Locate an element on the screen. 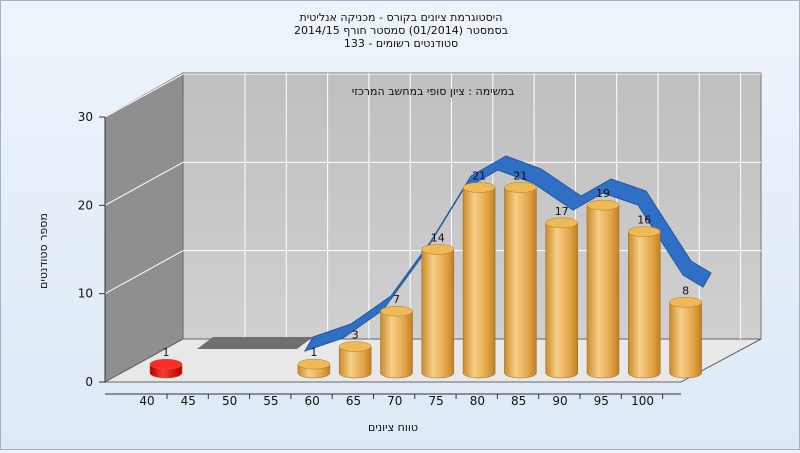  x-ticks: 40 45 50 55 60 65 70 75 80 85 90 95 100 is located at coordinates (401, 401).